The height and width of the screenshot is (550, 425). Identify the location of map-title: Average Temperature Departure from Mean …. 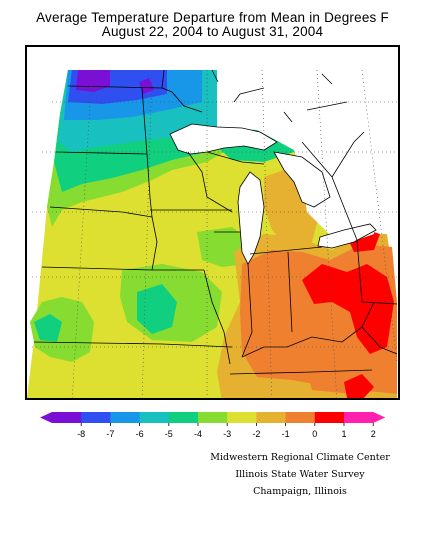
(212, 17).